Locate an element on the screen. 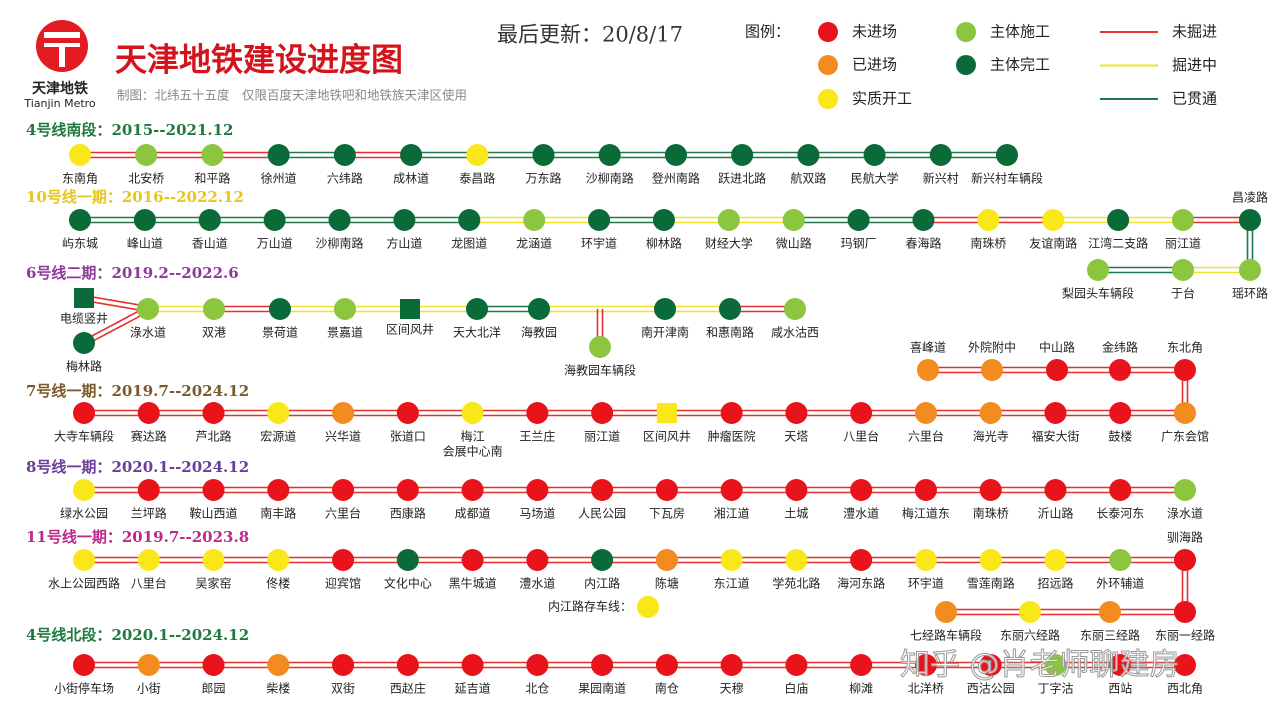 The height and width of the screenshot is (720, 1280). legend-label: 主体施工 is located at coordinates (1020, 32).